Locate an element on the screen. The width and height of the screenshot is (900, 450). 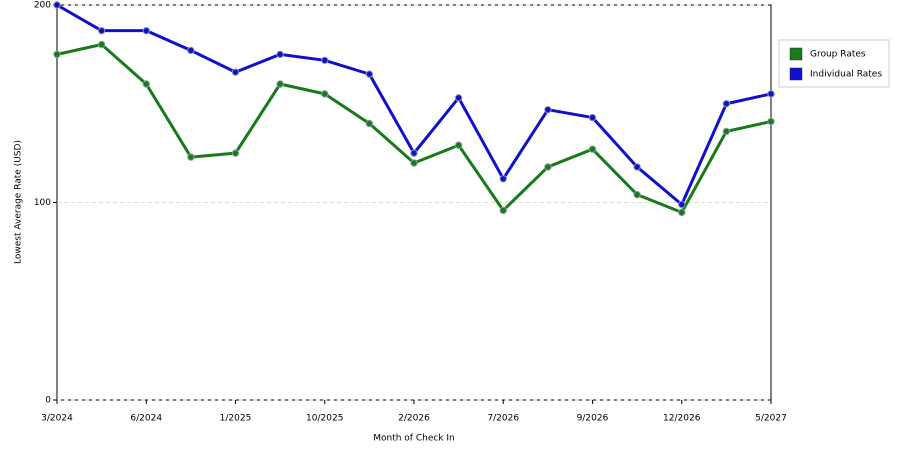
x-tick-label: 9/2026 is located at coordinates (593, 419).